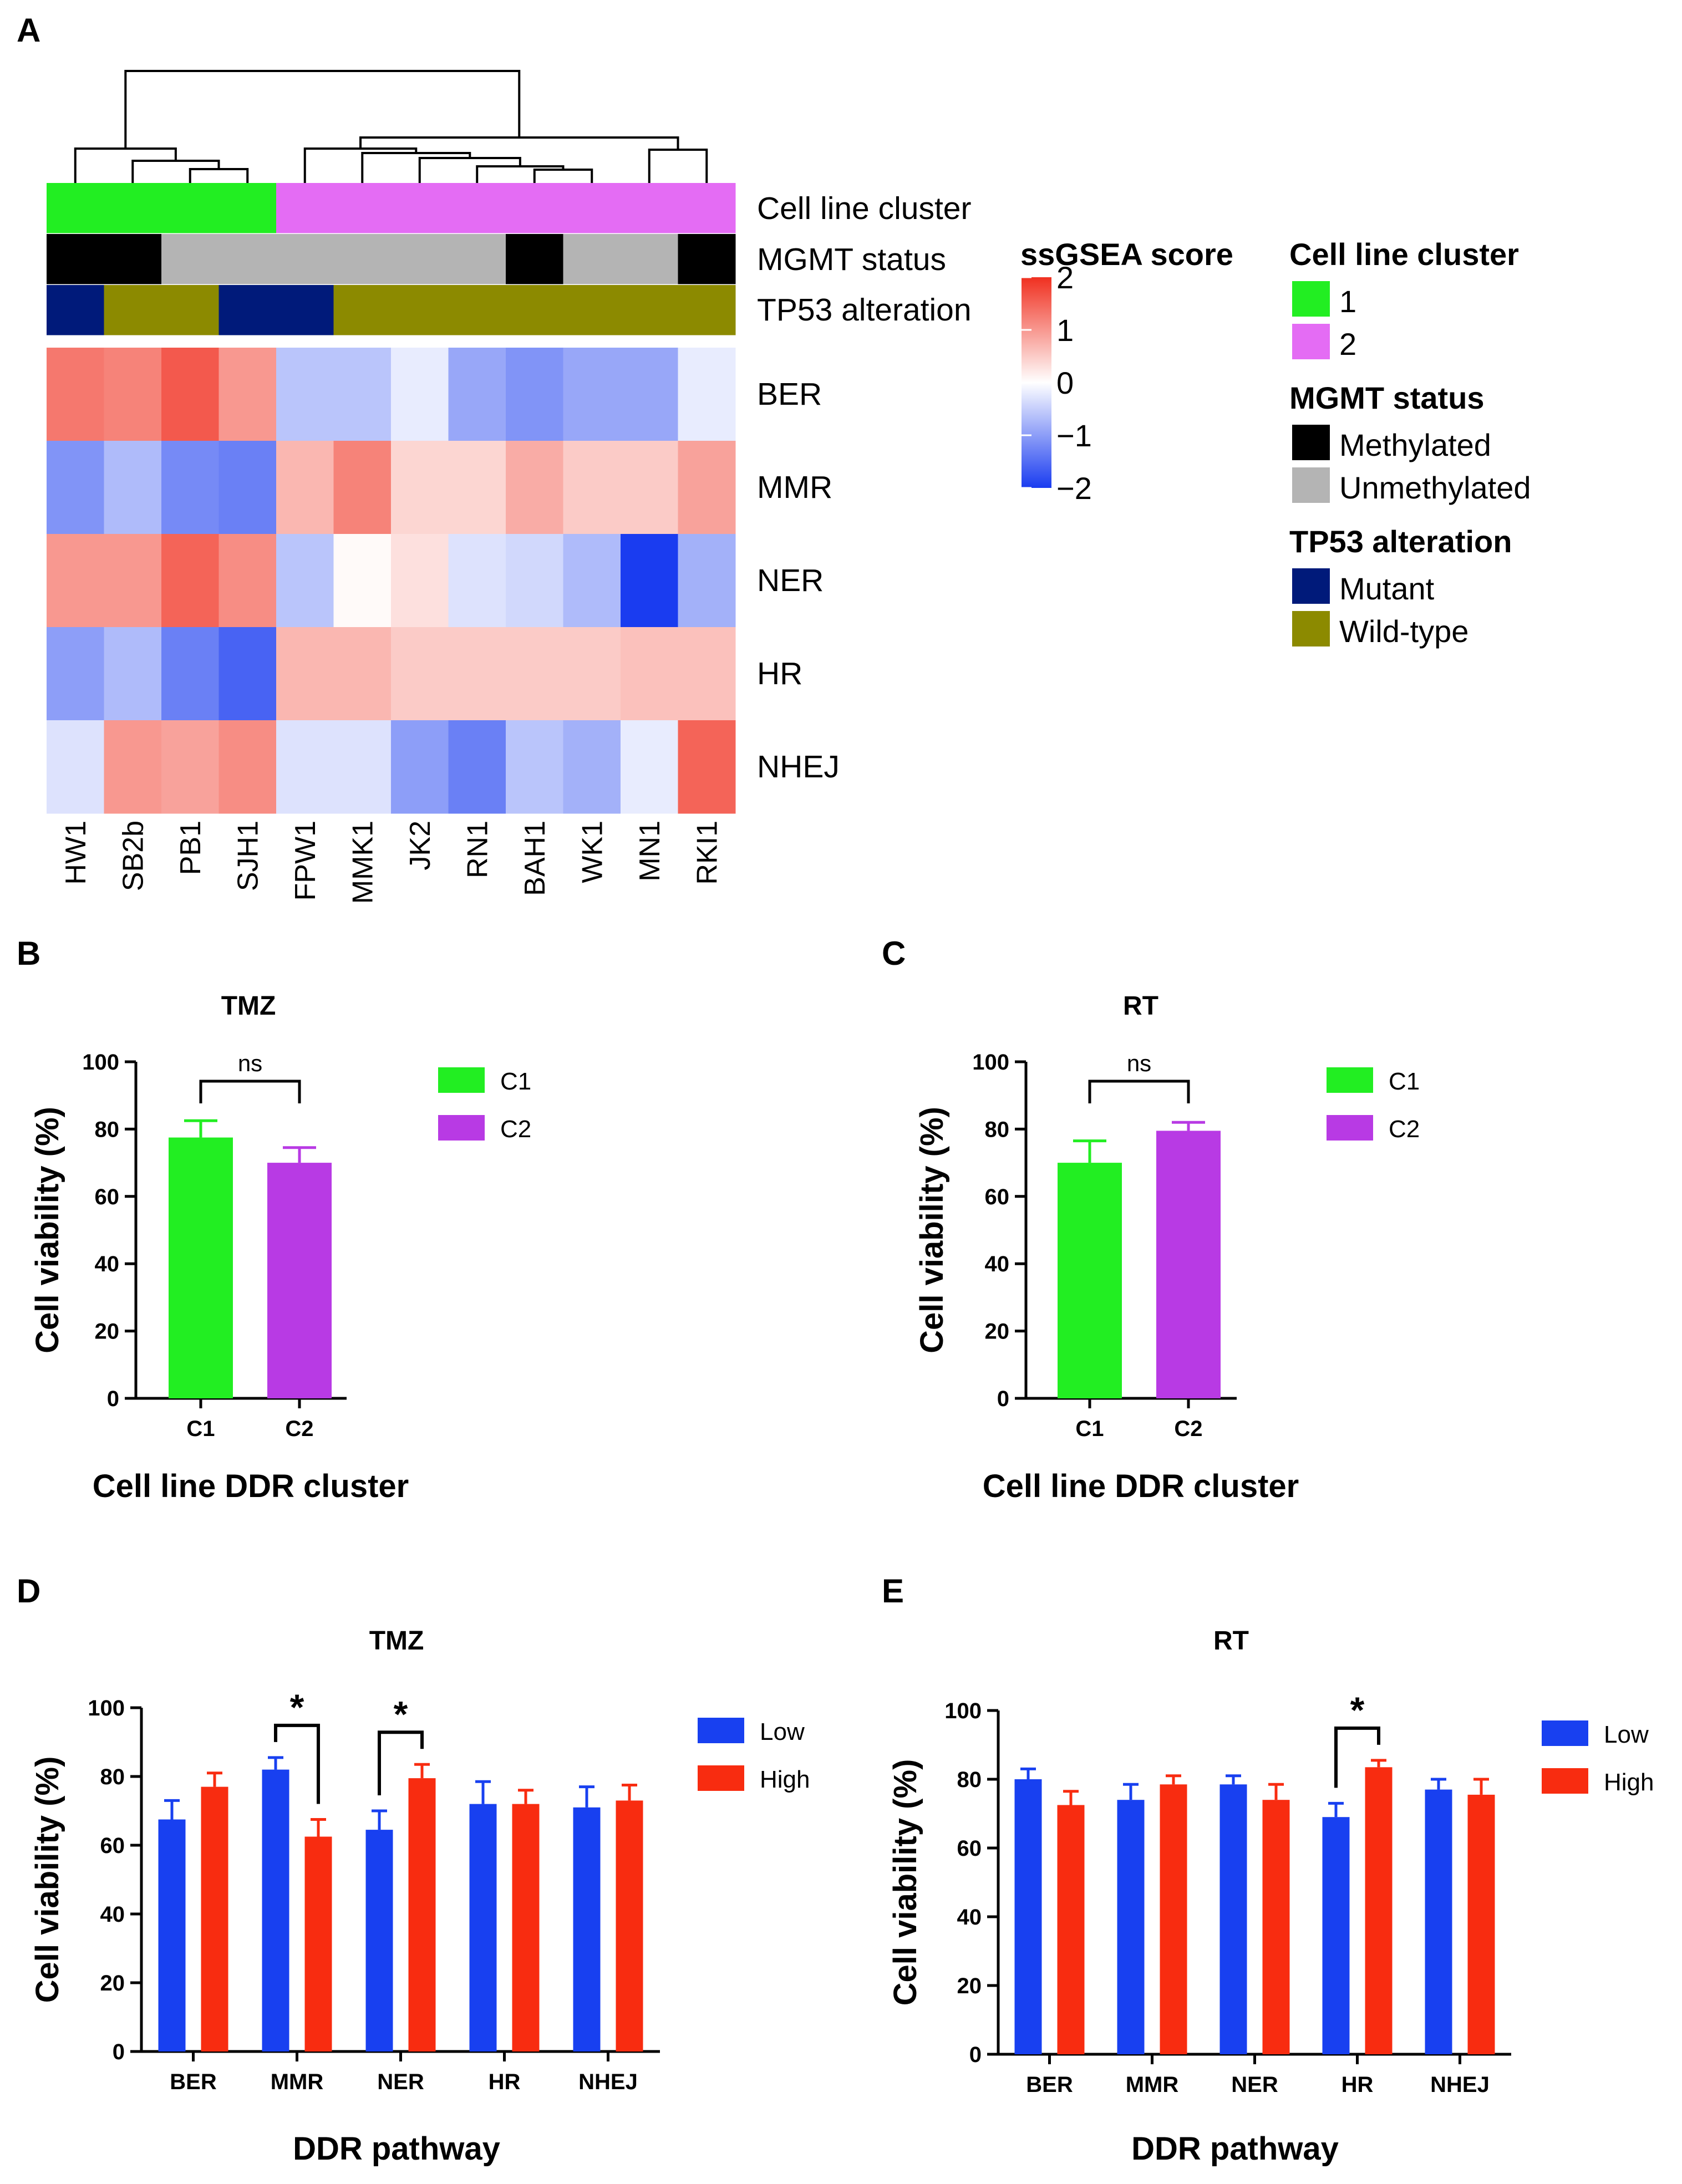 This screenshot has height=2184, width=1682. Describe the element at coordinates (721, 1731) in the screenshot. I see `legend-swatch-low` at that location.